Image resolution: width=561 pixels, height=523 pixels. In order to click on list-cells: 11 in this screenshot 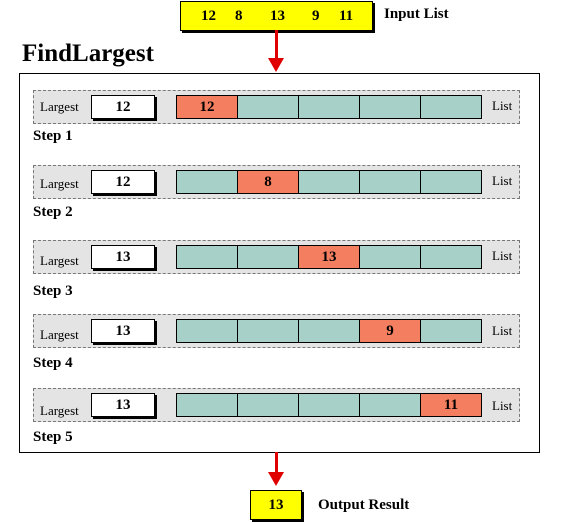, I will do `click(329, 405)`.